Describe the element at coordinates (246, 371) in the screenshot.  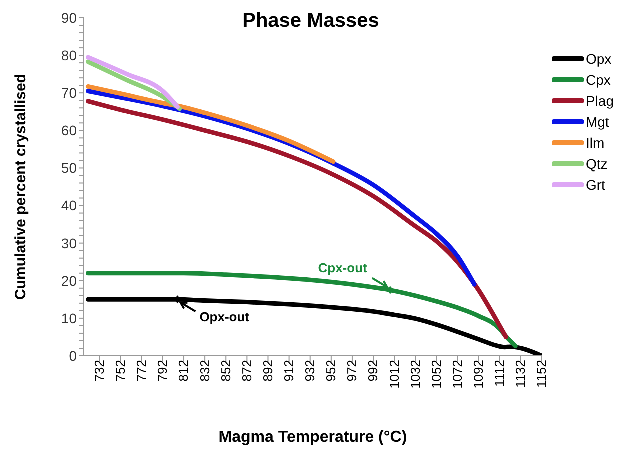
I see `x-tick-label: 872` at that location.